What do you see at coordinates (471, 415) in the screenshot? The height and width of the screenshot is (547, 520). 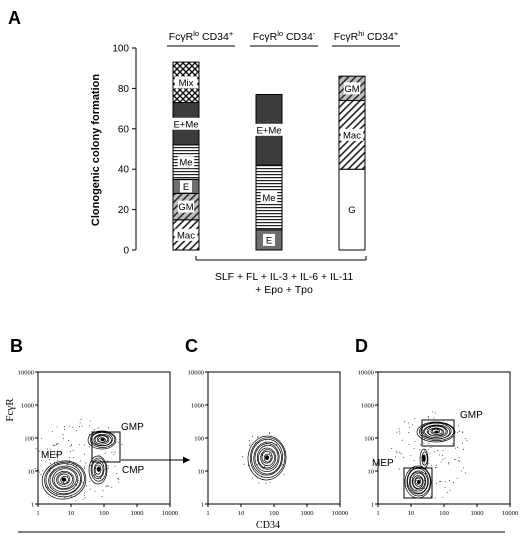 I see `panel-d-gmp-label: GMP` at bounding box center [471, 415].